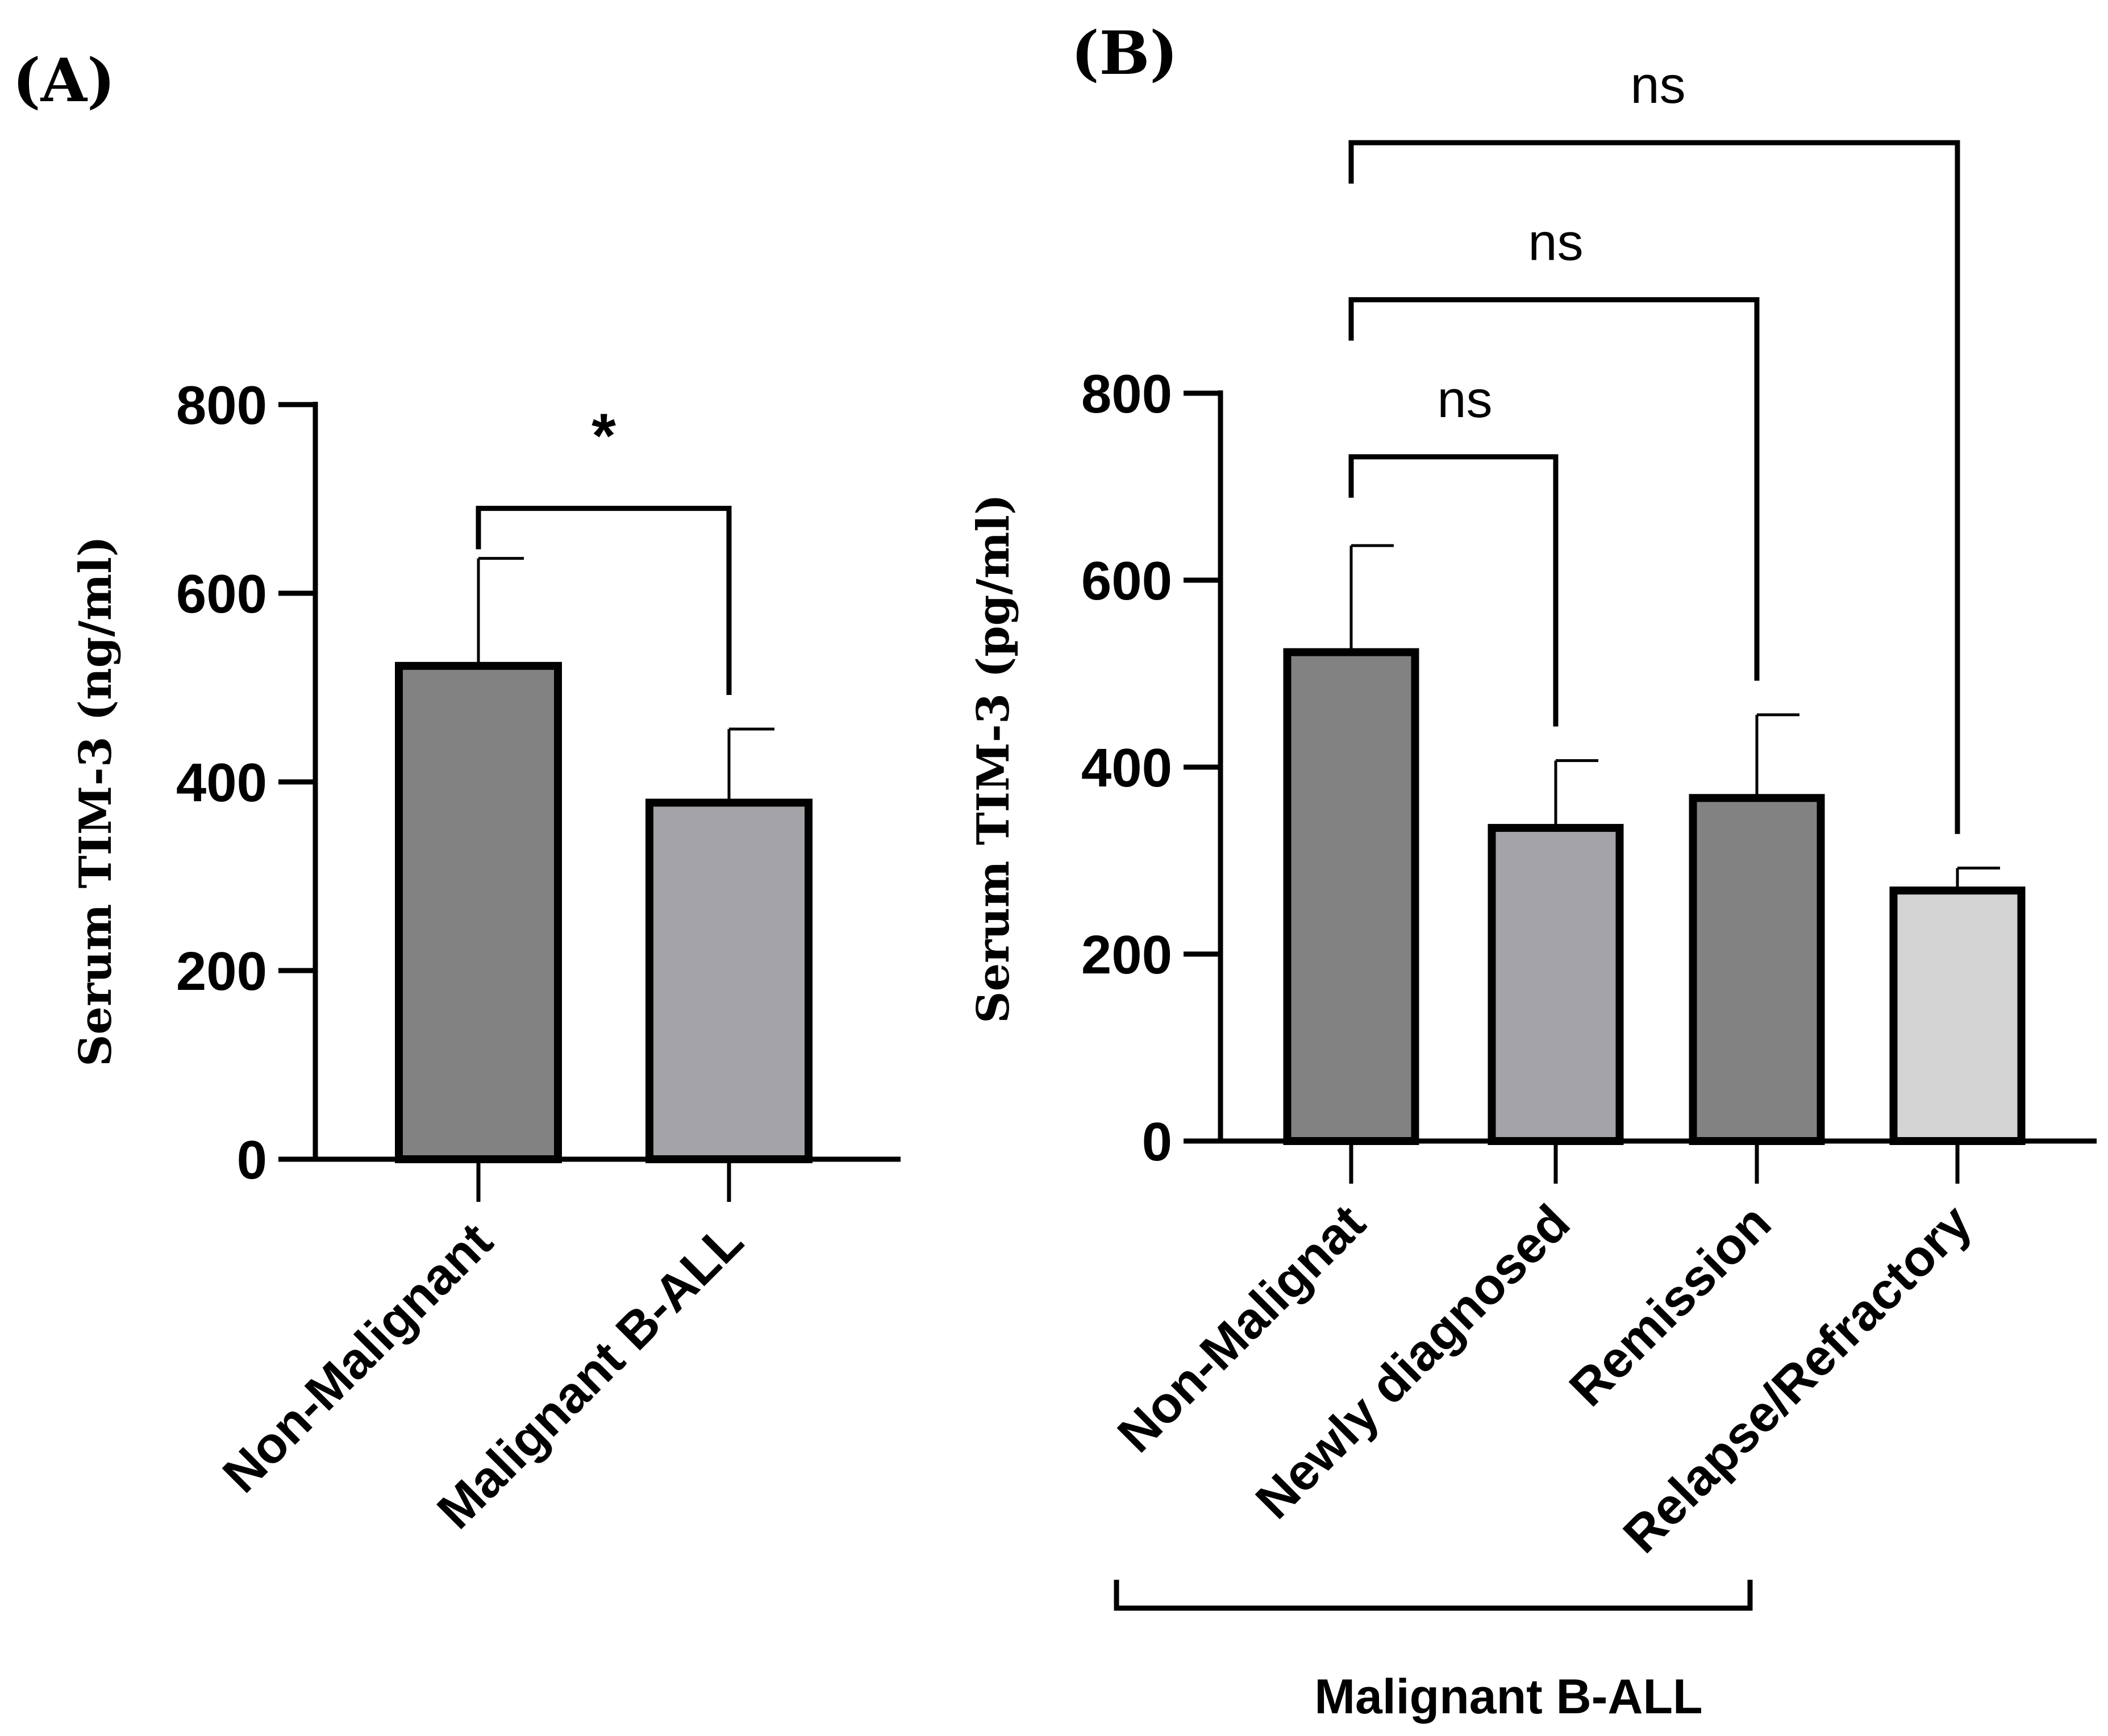 This screenshot has width=2108, height=1736. I want to click on panel-a-y-tick-label-0: 0, so click(252, 1160).